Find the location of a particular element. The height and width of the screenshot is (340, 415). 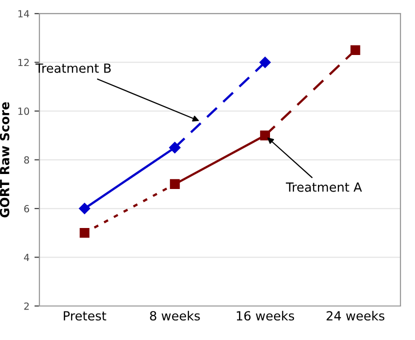

y-tick-label: 8 is located at coordinates (27, 160).